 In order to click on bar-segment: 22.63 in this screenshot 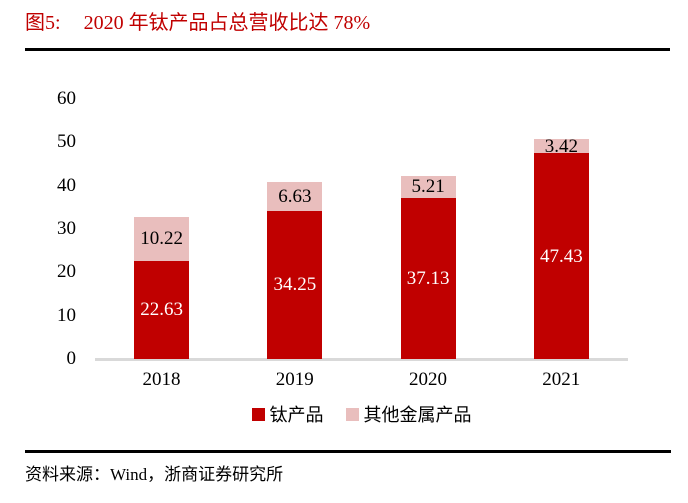, I will do `click(162, 309)`.